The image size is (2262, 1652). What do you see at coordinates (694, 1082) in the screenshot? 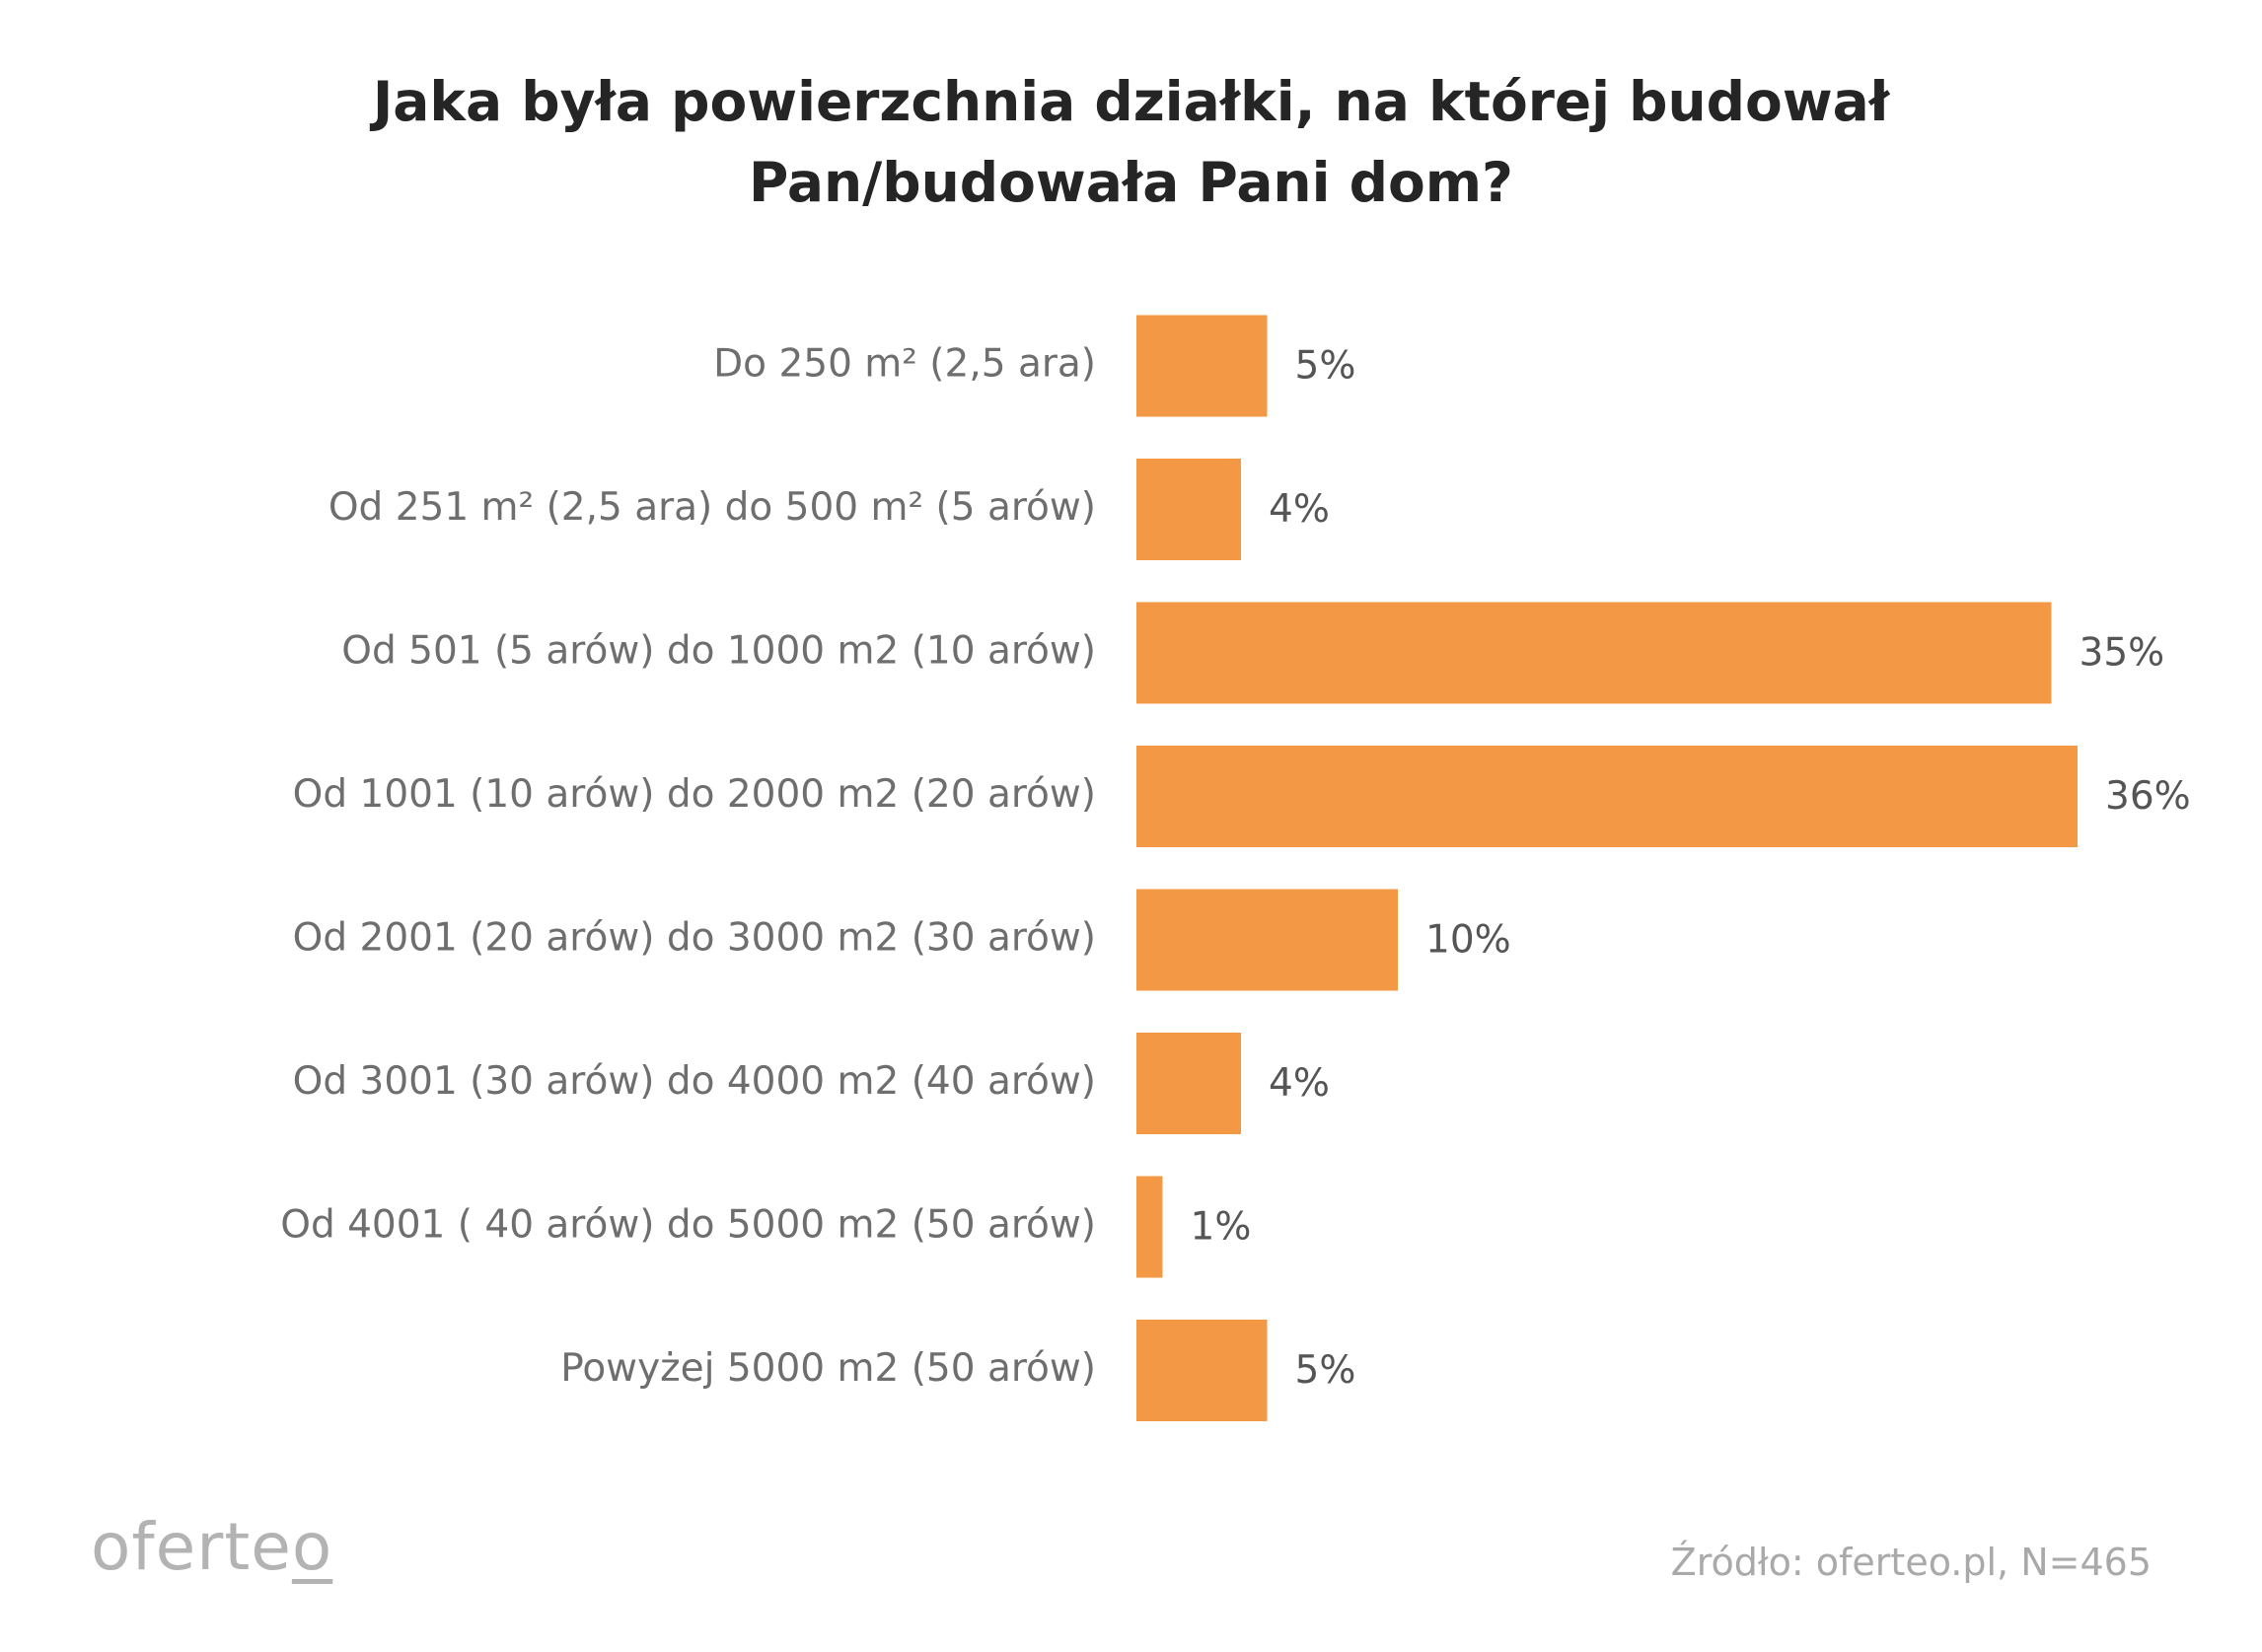
I see `category-label: Od 3001 (30 arów) do 4000 m2 (40 arów)` at bounding box center [694, 1082].